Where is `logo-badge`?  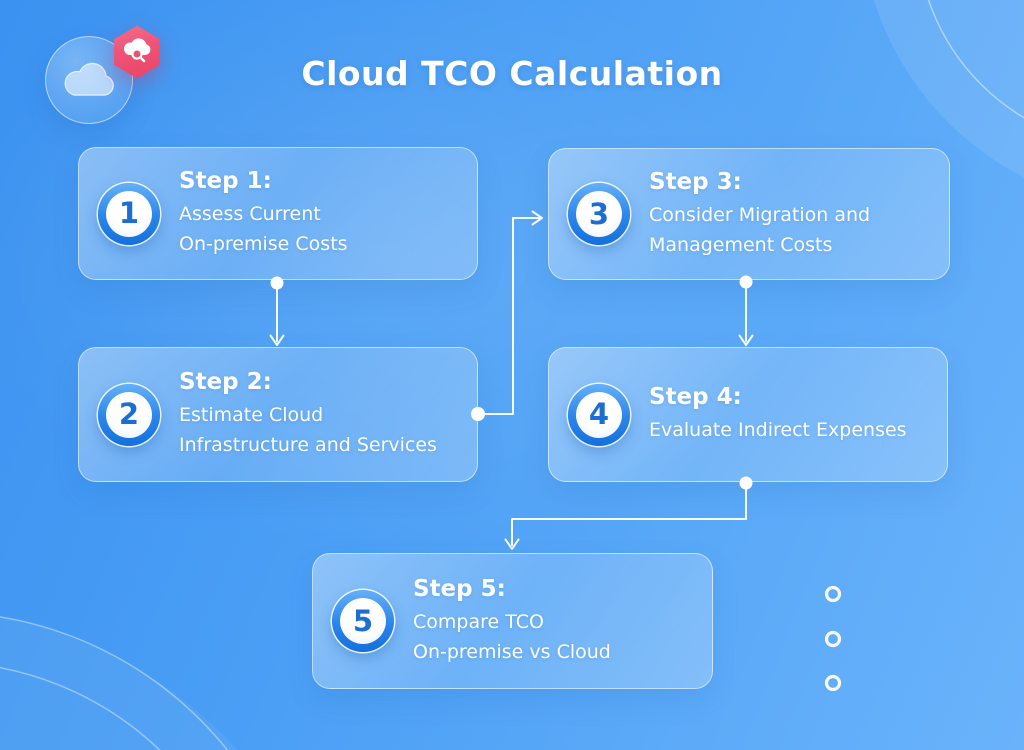 logo-badge is located at coordinates (137, 52).